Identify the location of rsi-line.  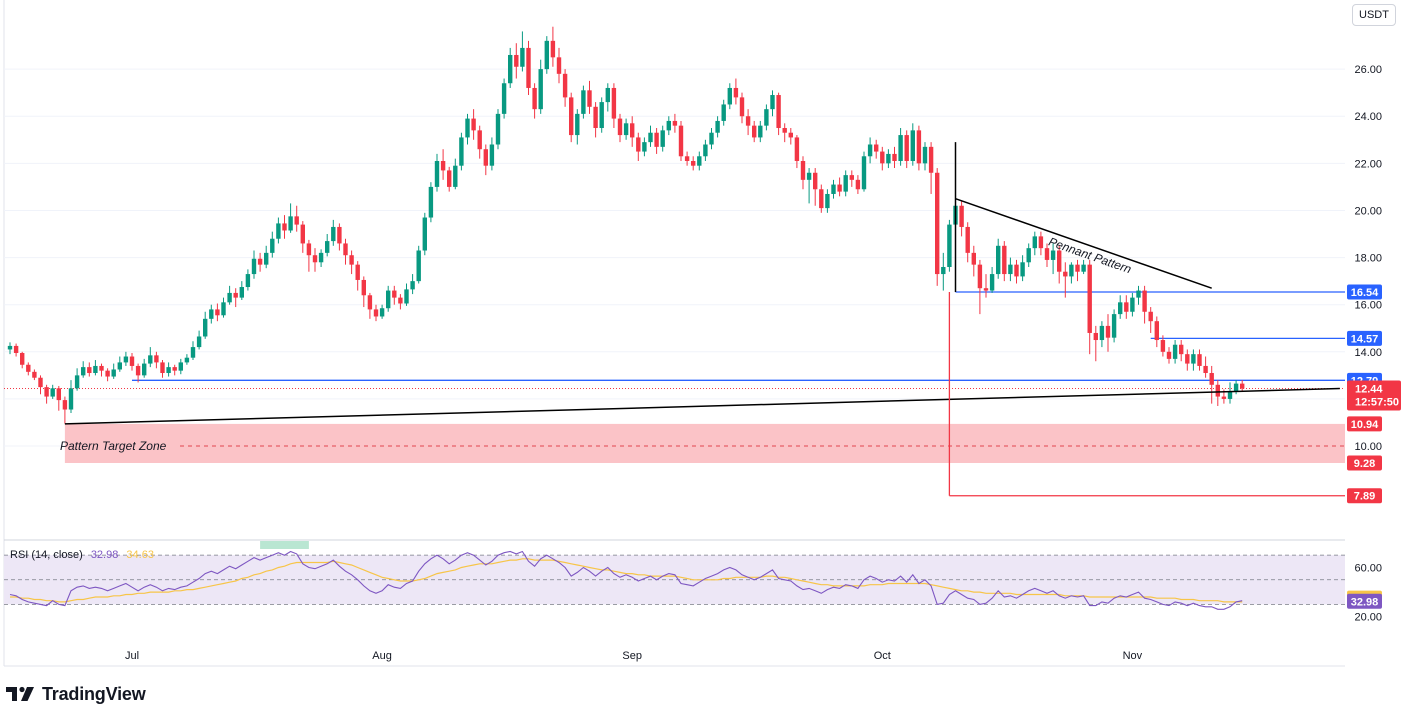
(626, 580).